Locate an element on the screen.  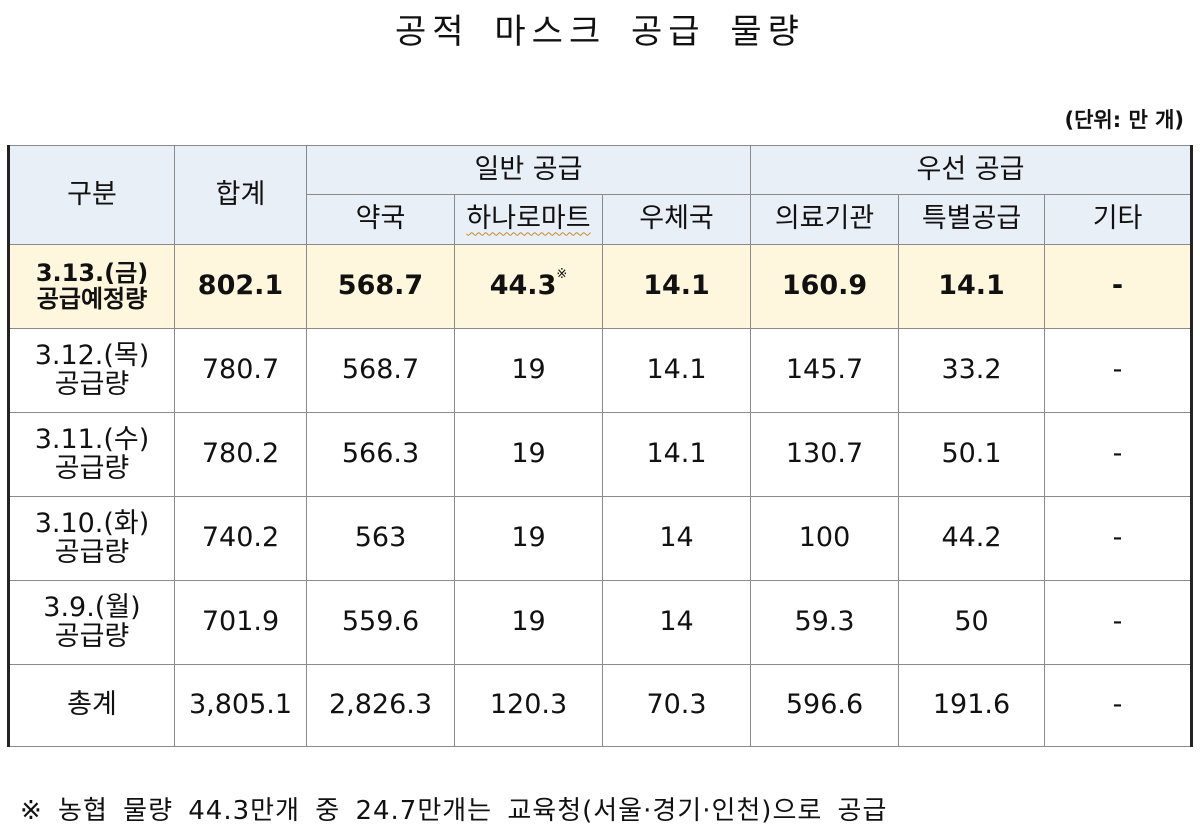
row-label: 3.12.(목) 공급량 is located at coordinates (91, 370).